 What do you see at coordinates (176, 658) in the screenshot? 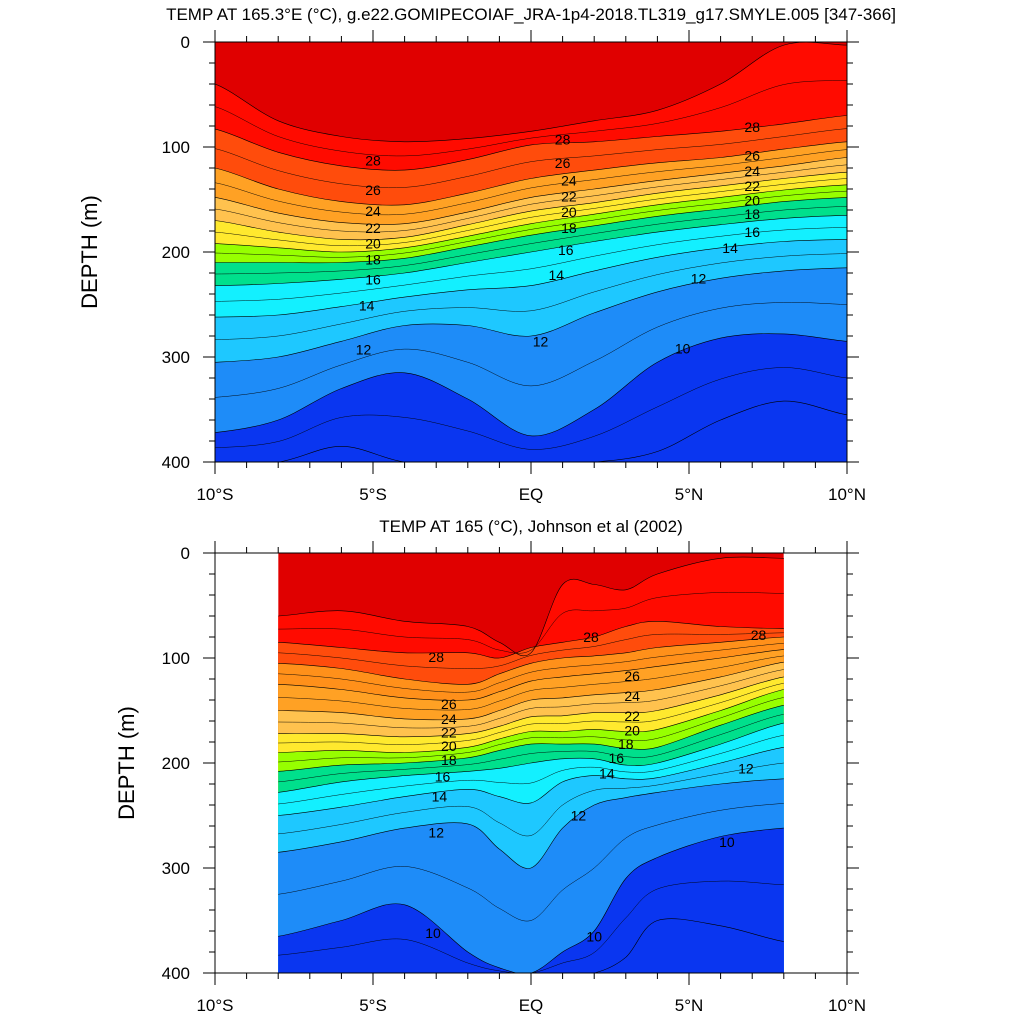
I see `y-tick-label: 100` at bounding box center [176, 658].